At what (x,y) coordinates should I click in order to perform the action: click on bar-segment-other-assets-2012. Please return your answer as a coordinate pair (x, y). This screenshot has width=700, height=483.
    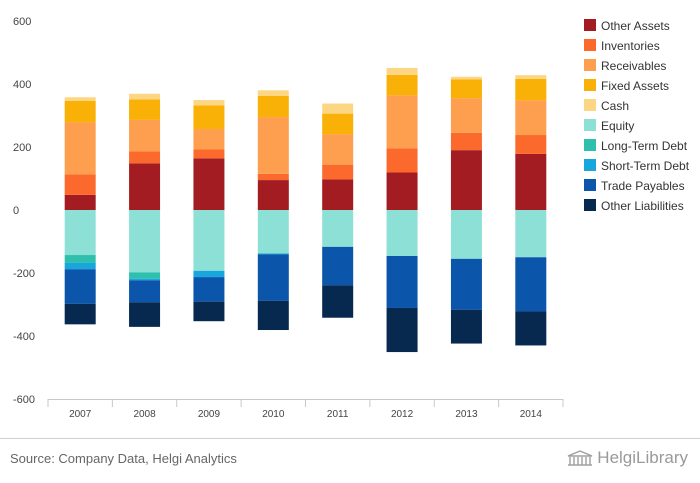
    Looking at the image, I should click on (402, 191).